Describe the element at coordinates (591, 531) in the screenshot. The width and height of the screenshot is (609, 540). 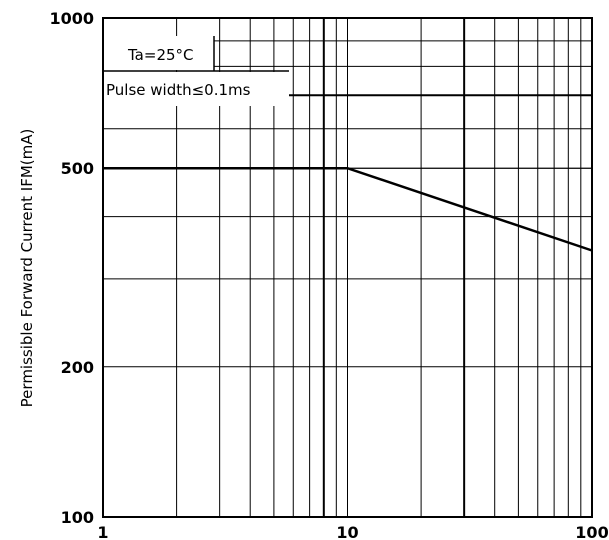
I see `x-tick-label: 100` at that location.